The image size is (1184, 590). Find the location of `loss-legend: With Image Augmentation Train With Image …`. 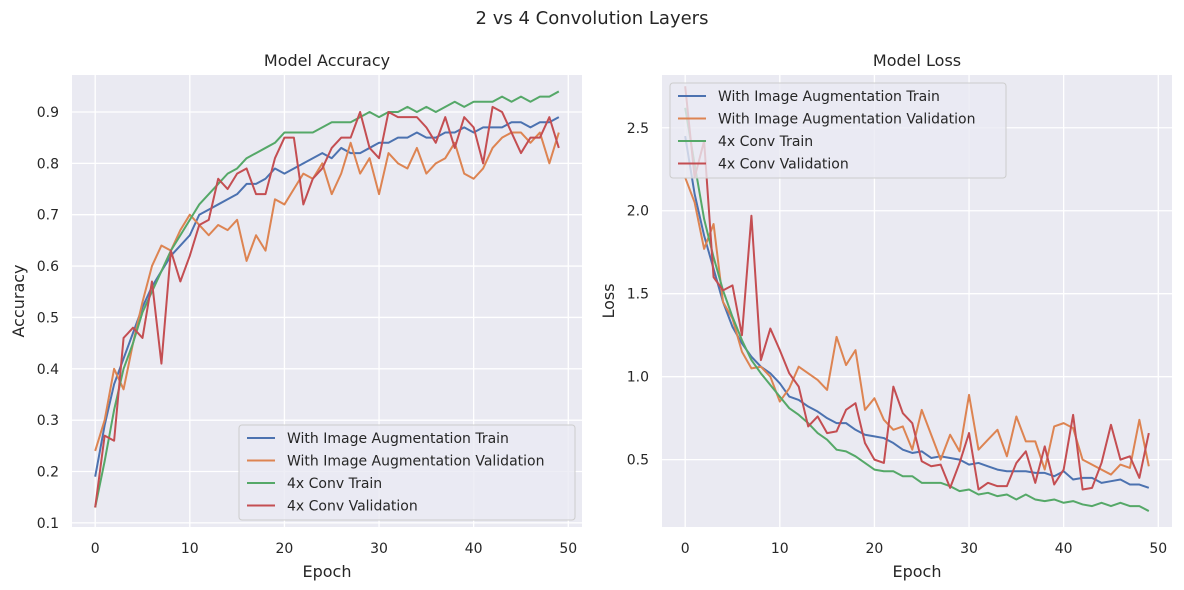

loss-legend: With Image Augmentation Train With Image … is located at coordinates (838, 130).